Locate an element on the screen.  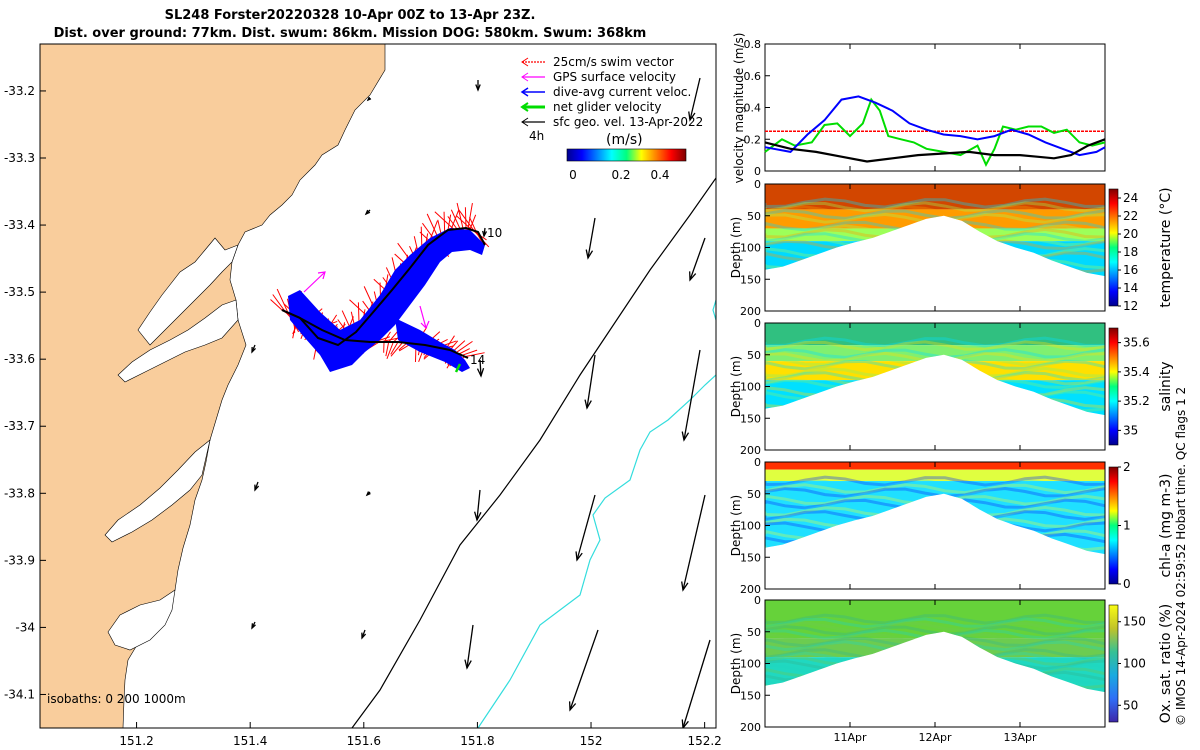
section-layer is located at coordinates (935, 353).